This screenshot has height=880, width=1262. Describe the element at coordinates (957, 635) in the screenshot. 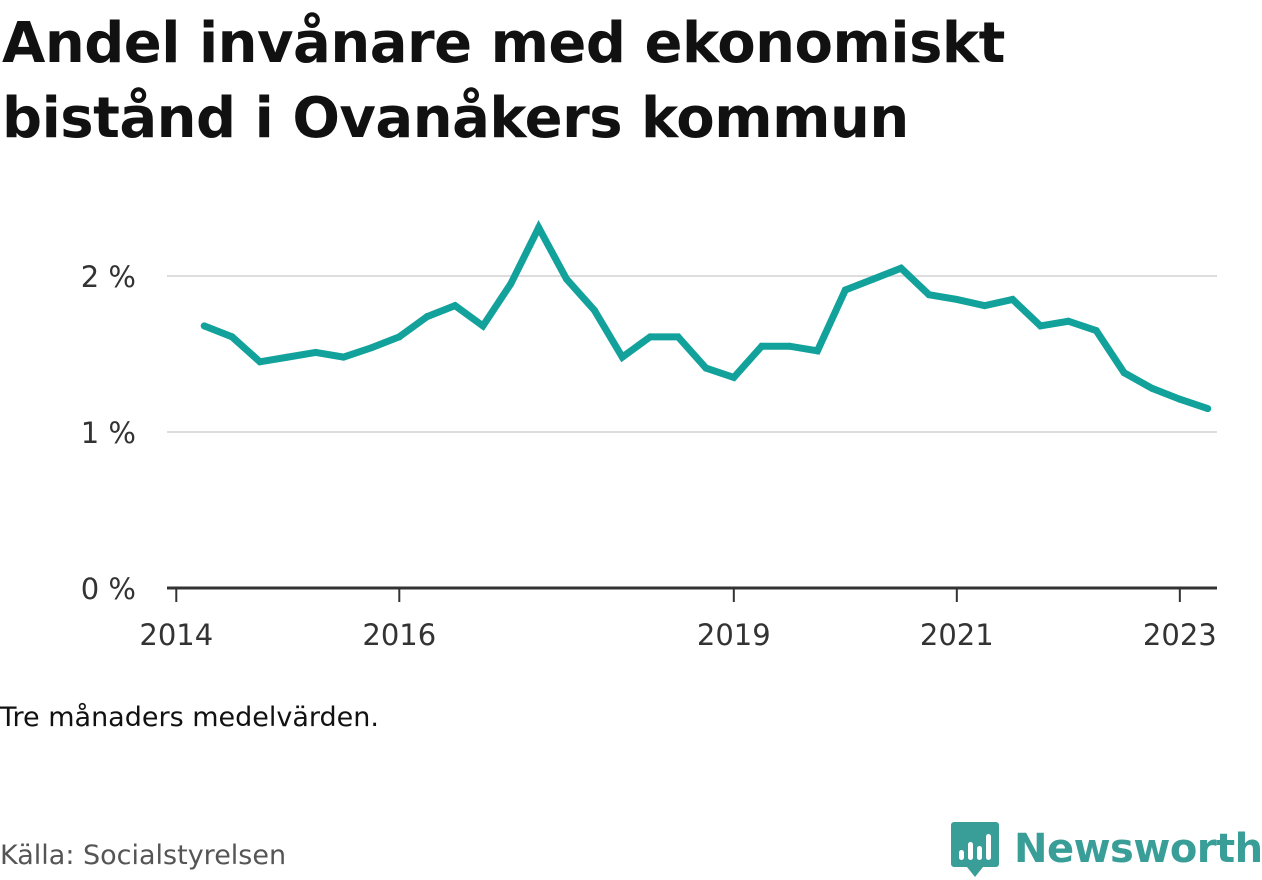

I see `x-tick-label: 2021` at that location.